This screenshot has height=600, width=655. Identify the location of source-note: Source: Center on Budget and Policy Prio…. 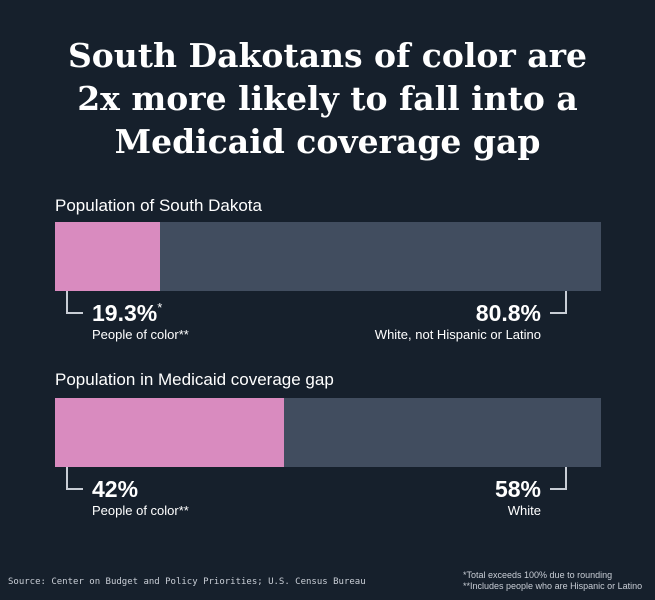
(187, 582).